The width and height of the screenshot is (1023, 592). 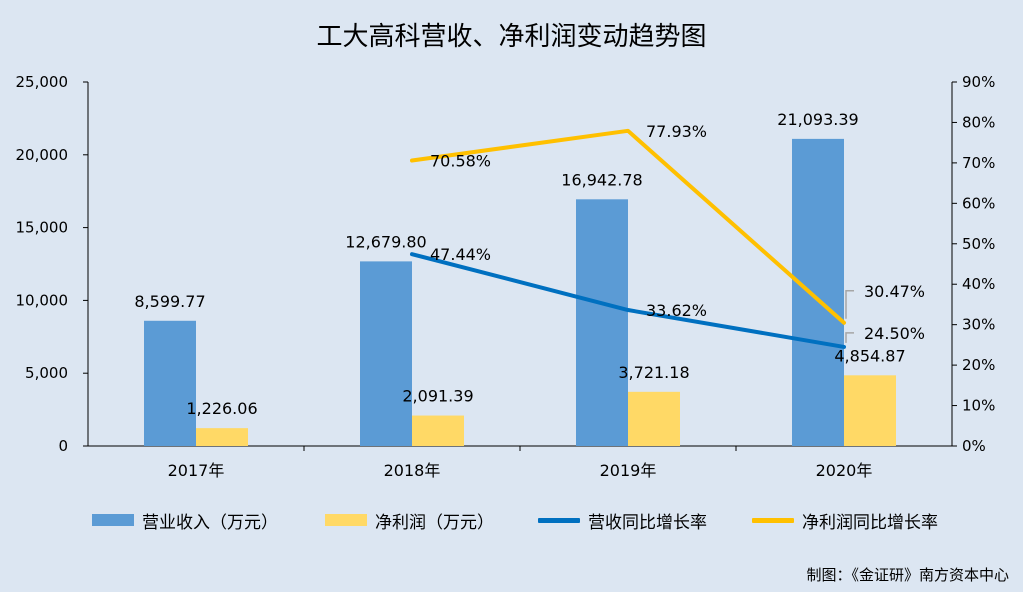 I want to click on legend-label-revenue-growth: 营收同比增长率, so click(x=647, y=522).